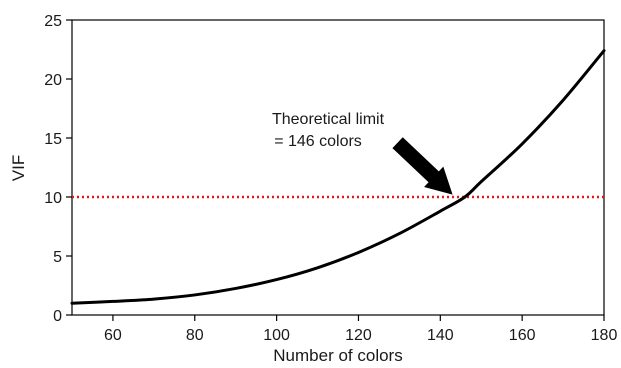 This screenshot has height=368, width=621. What do you see at coordinates (57, 257) in the screenshot?
I see `y-tick-label: 5` at bounding box center [57, 257].